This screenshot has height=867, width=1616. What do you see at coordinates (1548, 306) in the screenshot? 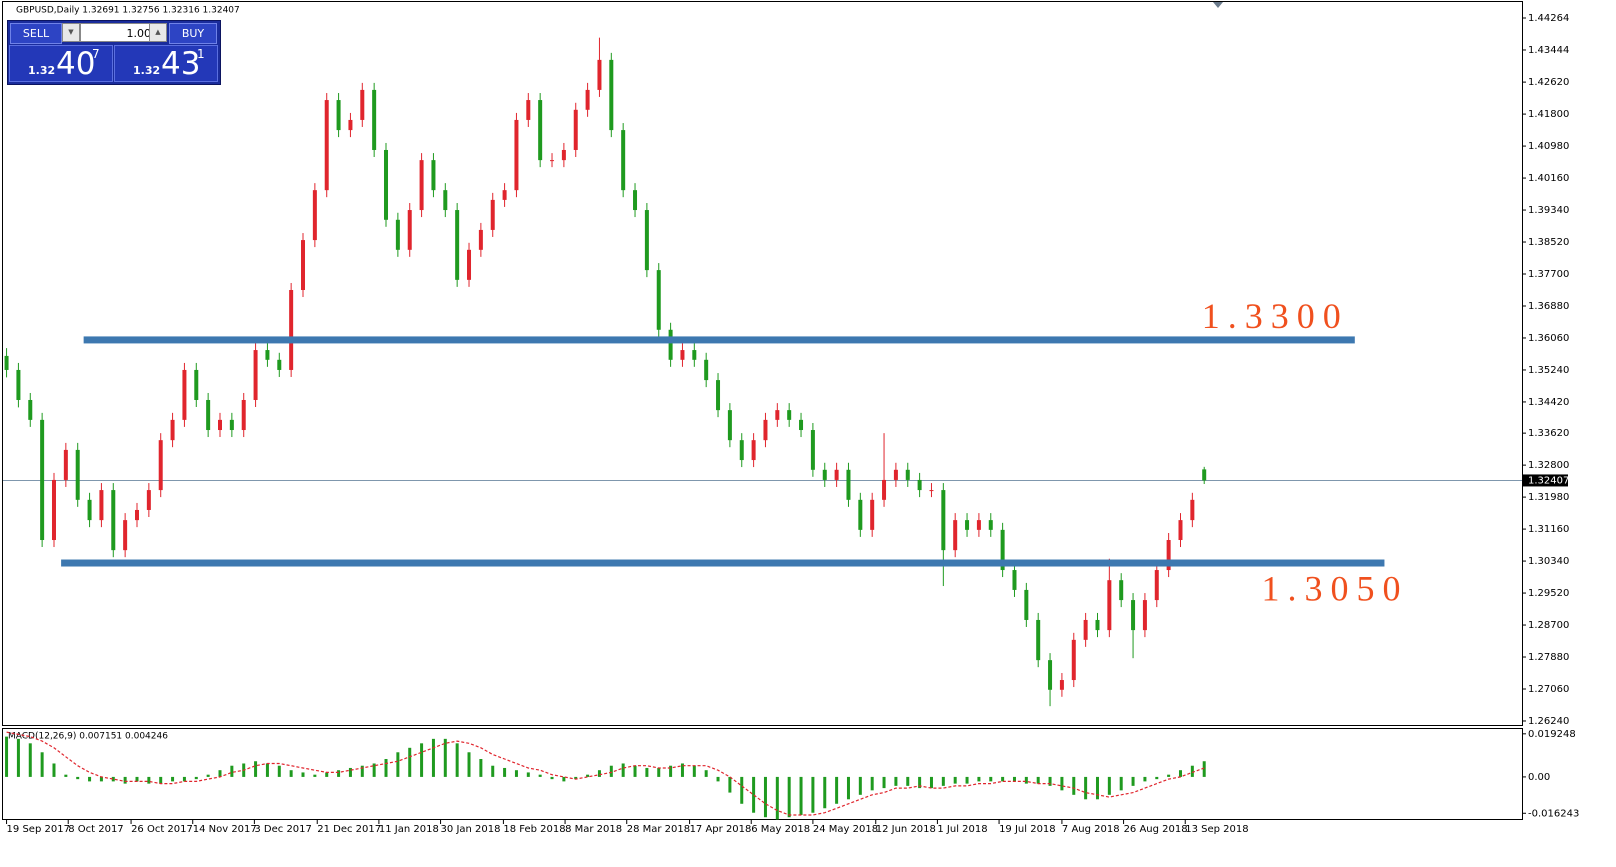
I see `y-tick-label: 1.36880` at bounding box center [1548, 306].